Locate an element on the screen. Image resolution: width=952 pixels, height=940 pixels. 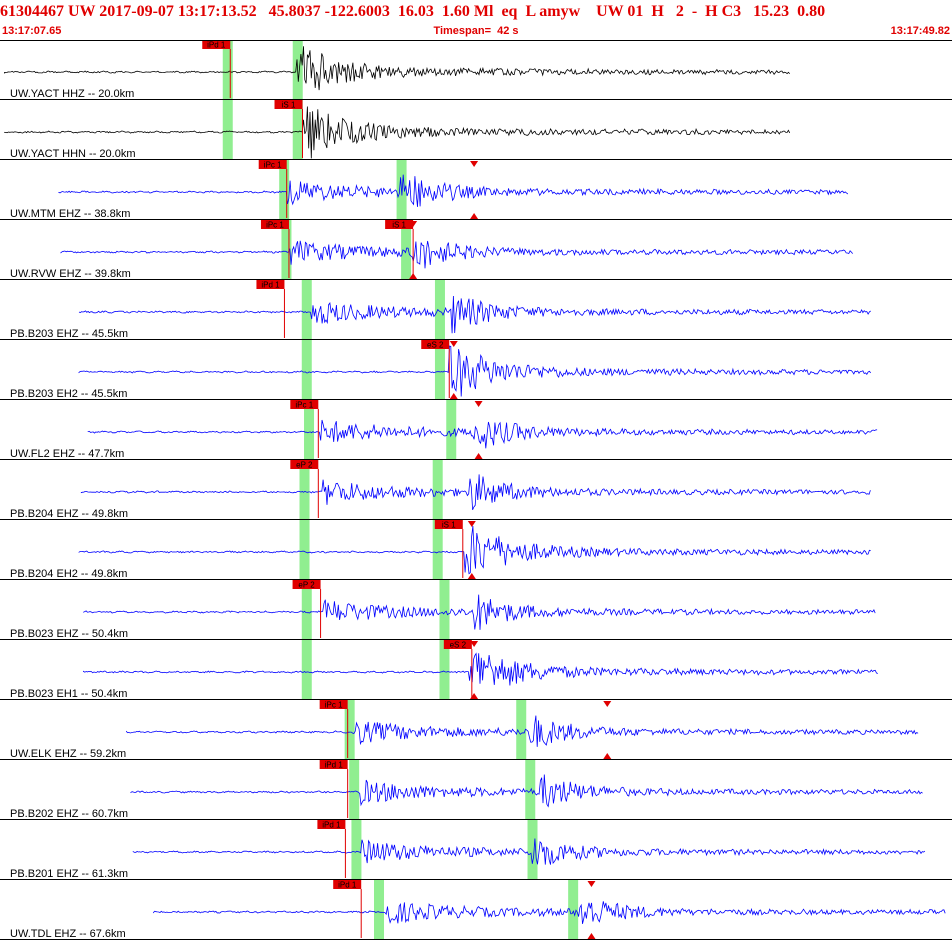
trace-row: eP 2 PB.B023 EHZ -- 50.4km is located at coordinates (476, 610).